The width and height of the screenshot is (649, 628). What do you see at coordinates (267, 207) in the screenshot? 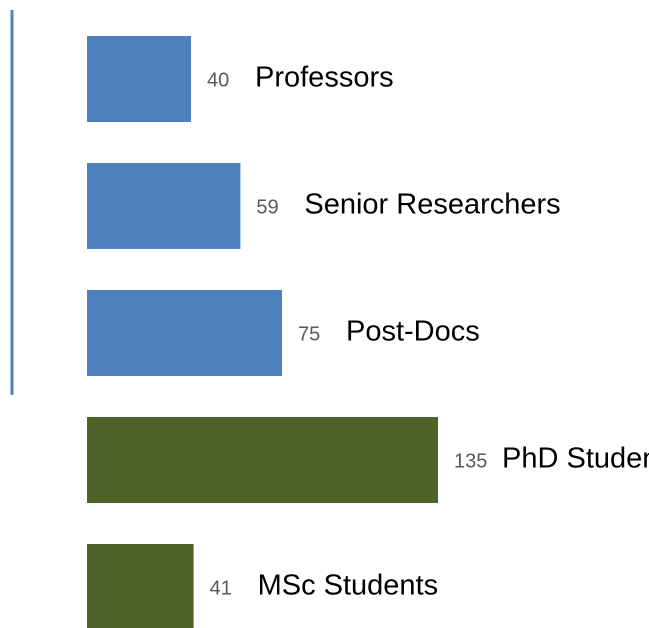
I see `value-label: 59` at bounding box center [267, 207].